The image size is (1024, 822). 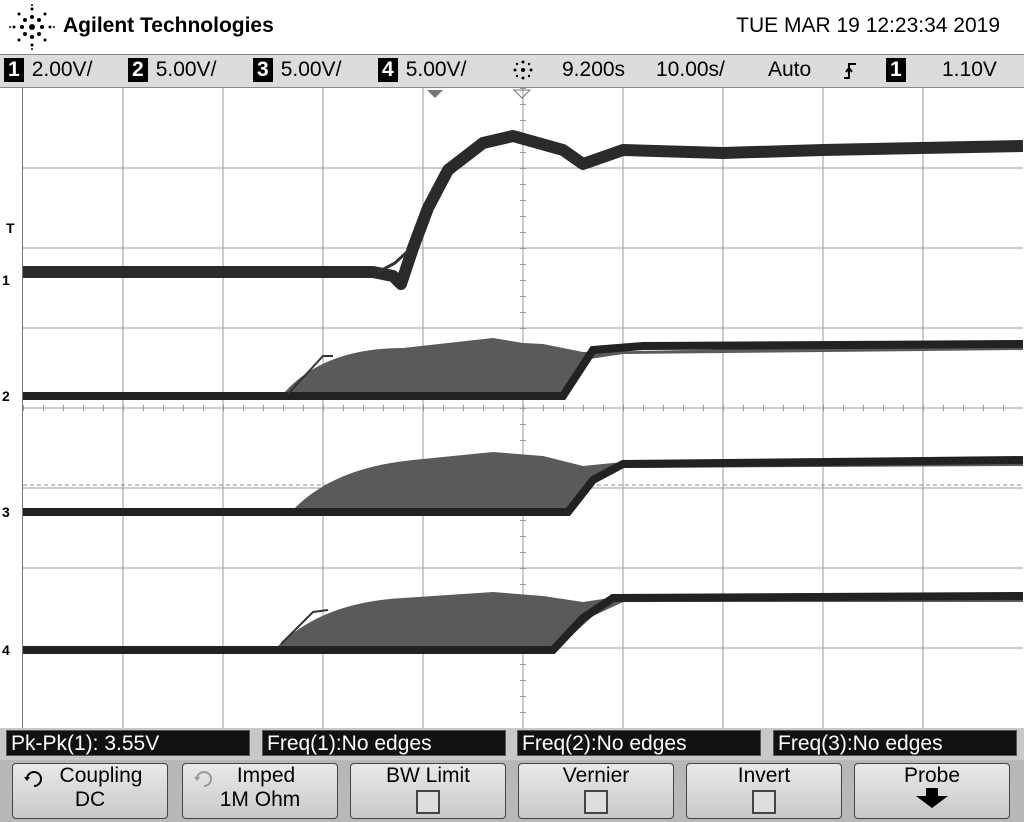 What do you see at coordinates (523, 623) in the screenshot?
I see `ch4-waveform` at bounding box center [523, 623].